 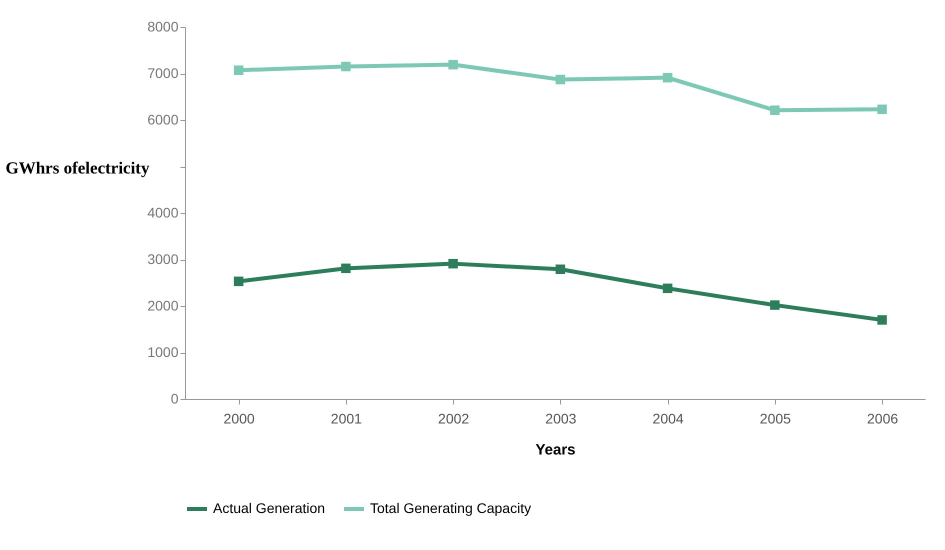 I want to click on x-tick-label: 2004, so click(x=668, y=418).